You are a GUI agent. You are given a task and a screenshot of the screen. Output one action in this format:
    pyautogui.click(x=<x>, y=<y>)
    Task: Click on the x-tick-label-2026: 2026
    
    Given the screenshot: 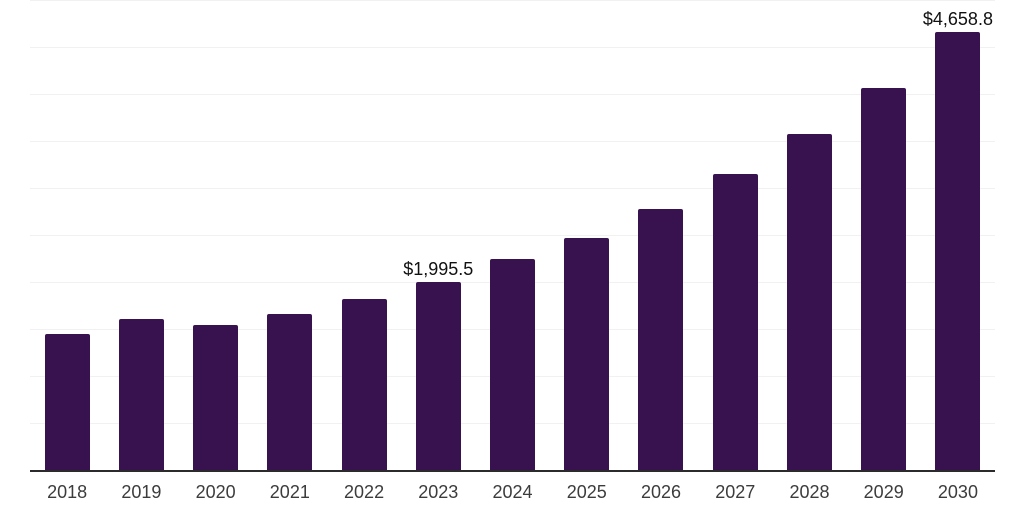 What is the action you would take?
    pyautogui.click(x=661, y=491)
    